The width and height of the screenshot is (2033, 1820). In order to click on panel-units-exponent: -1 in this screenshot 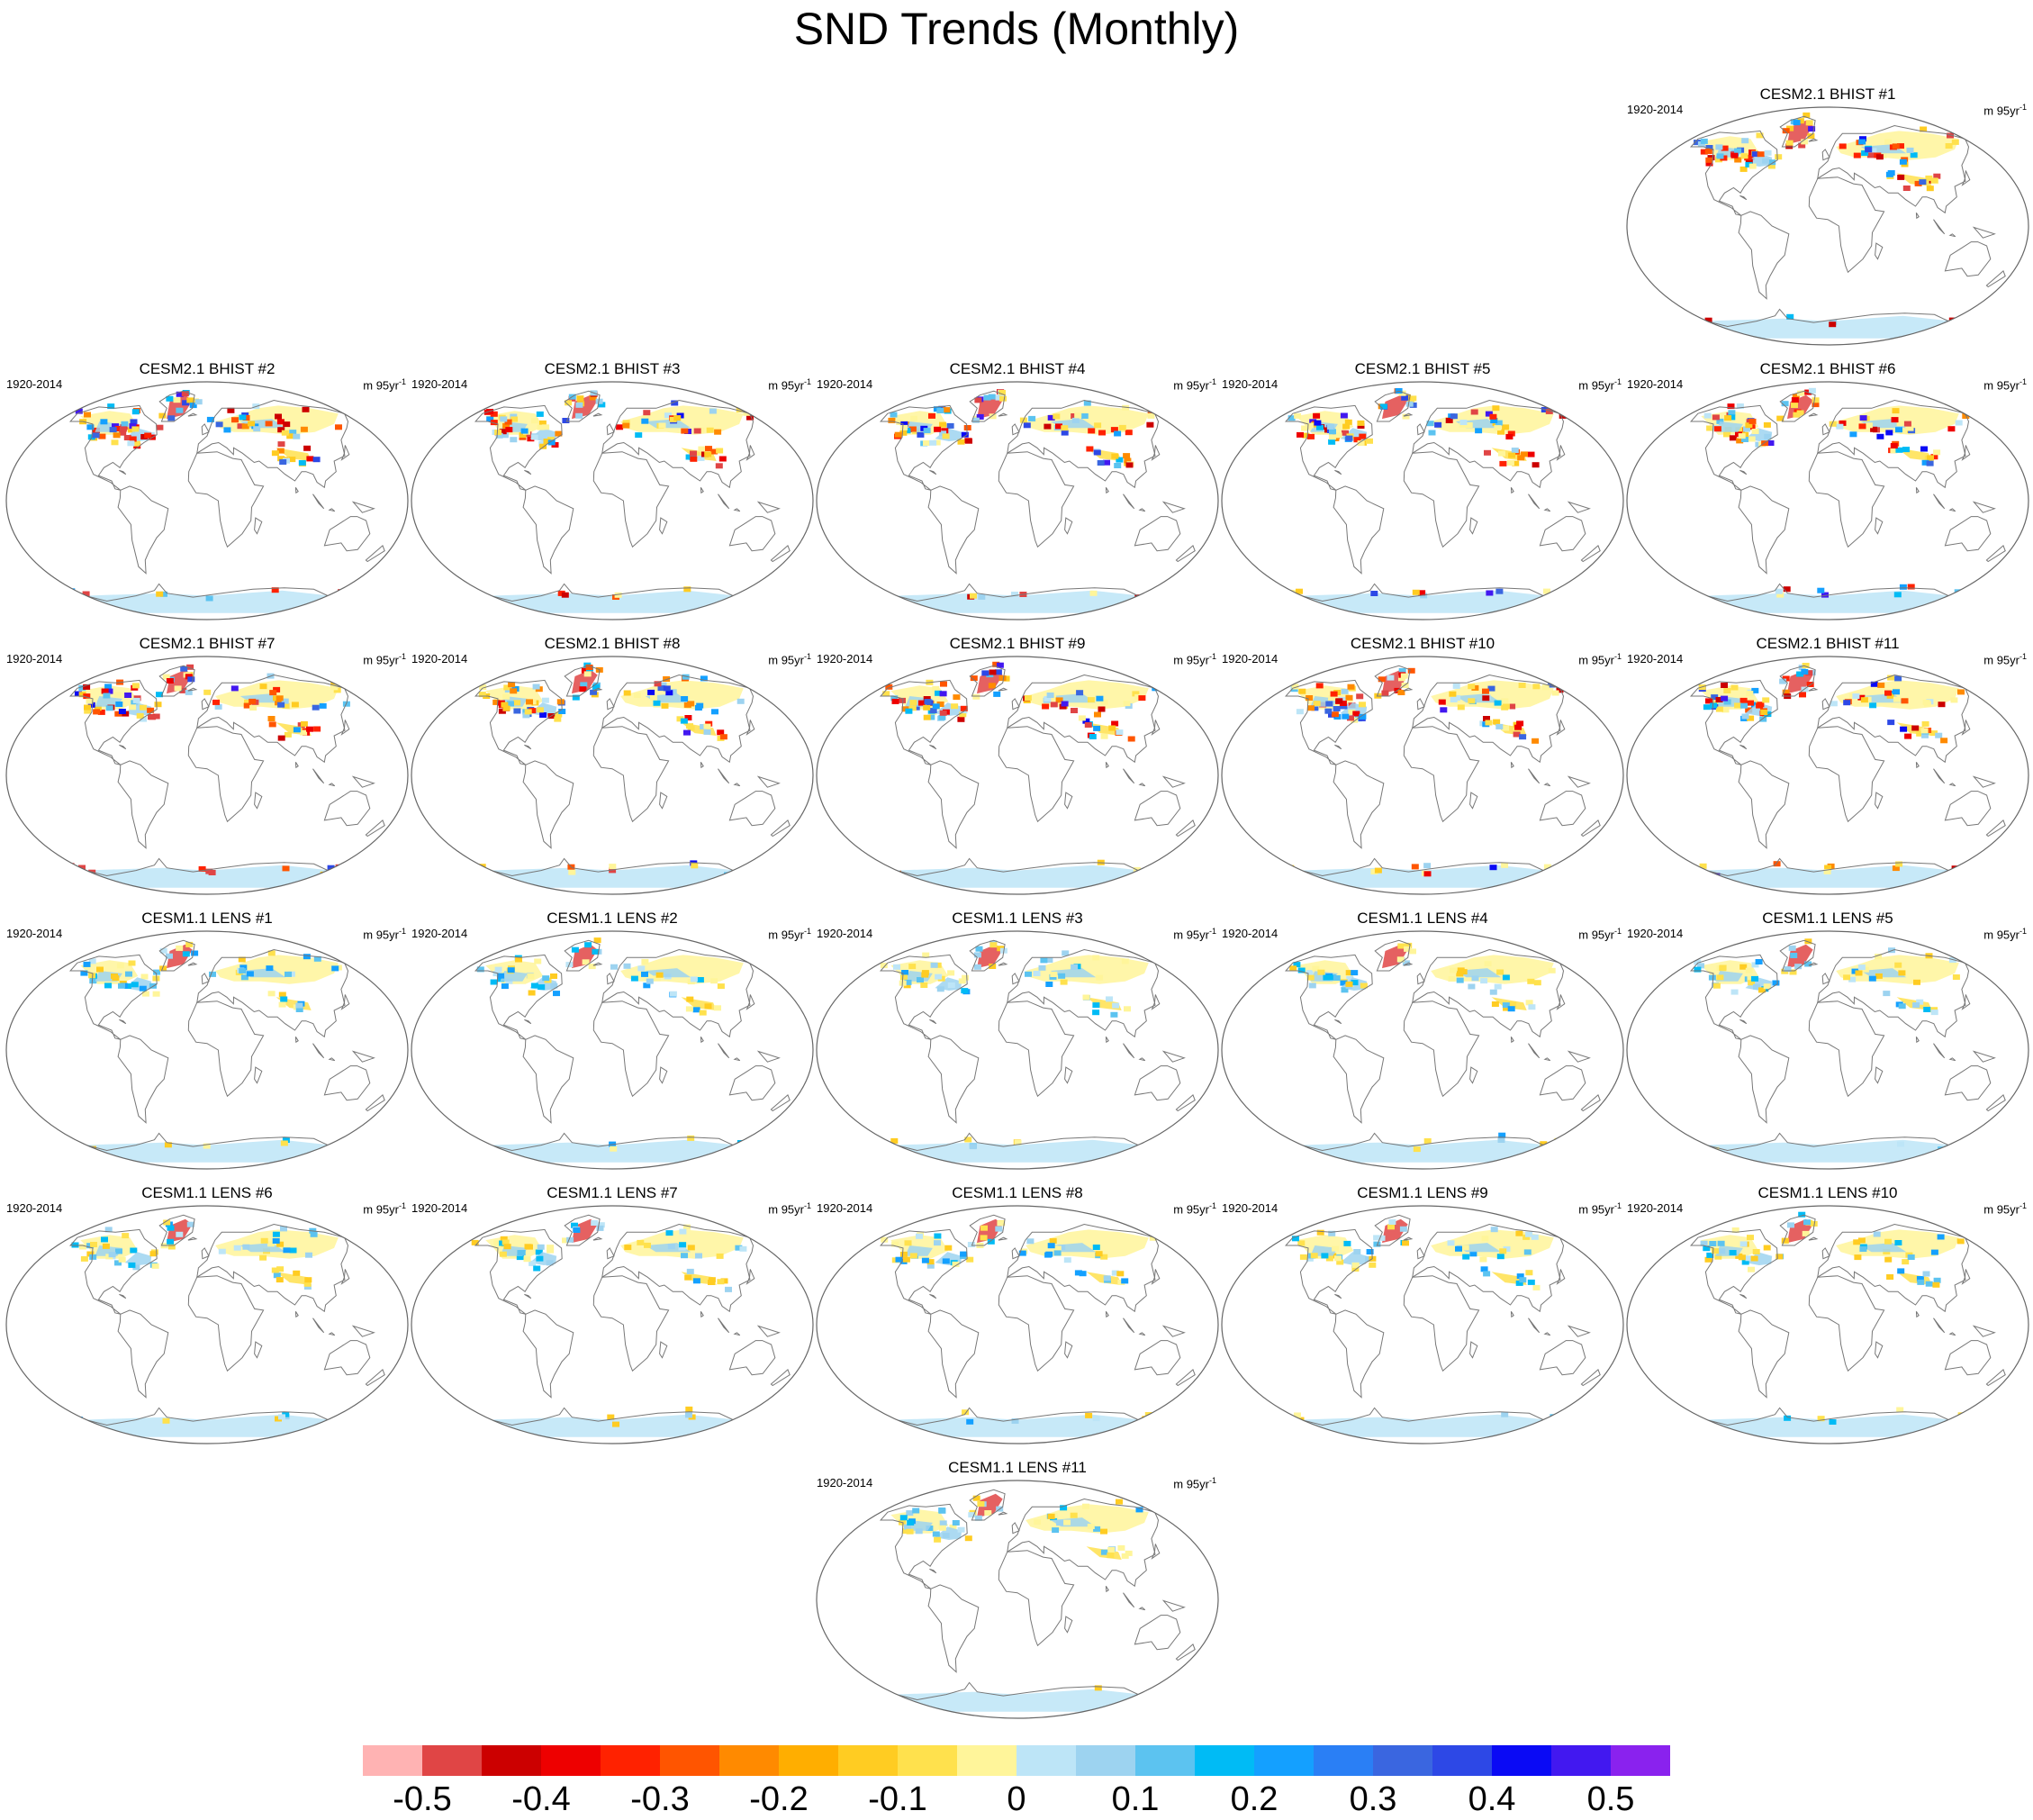, I will do `click(2023, 932)`.